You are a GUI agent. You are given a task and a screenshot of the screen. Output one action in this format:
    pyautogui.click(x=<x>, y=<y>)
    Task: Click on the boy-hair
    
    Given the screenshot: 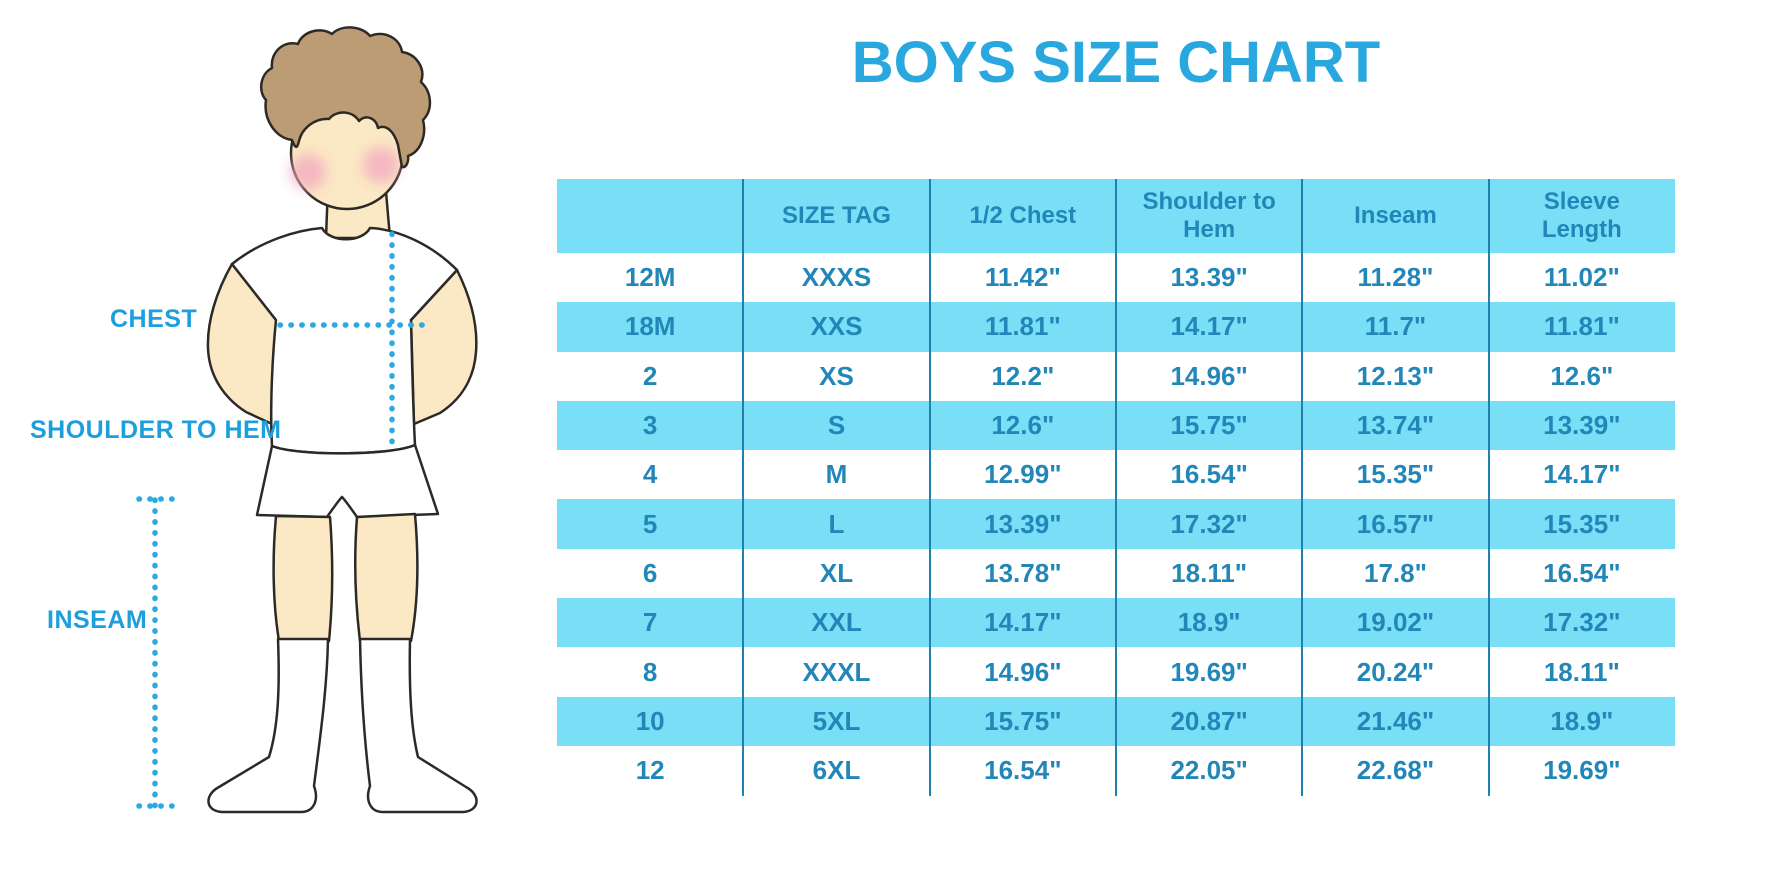 What is the action you would take?
    pyautogui.click(x=345, y=97)
    